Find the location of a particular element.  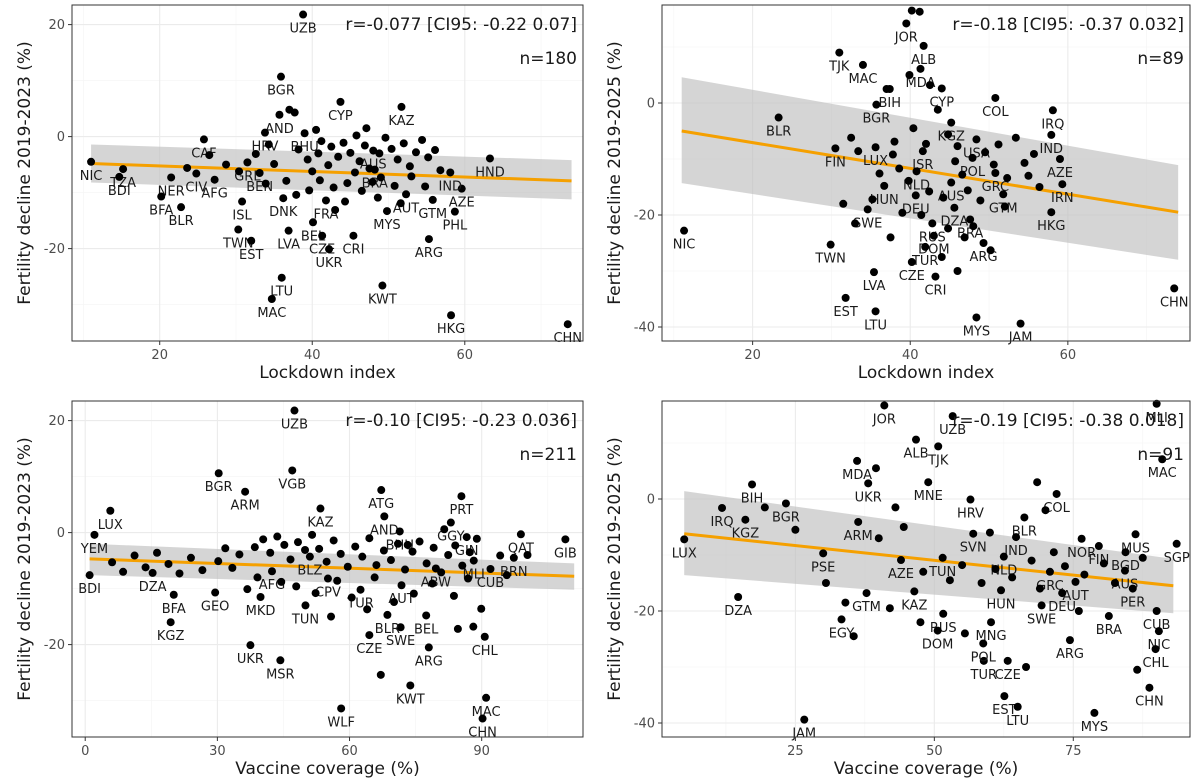

point-label: LVA is located at coordinates (874, 286).